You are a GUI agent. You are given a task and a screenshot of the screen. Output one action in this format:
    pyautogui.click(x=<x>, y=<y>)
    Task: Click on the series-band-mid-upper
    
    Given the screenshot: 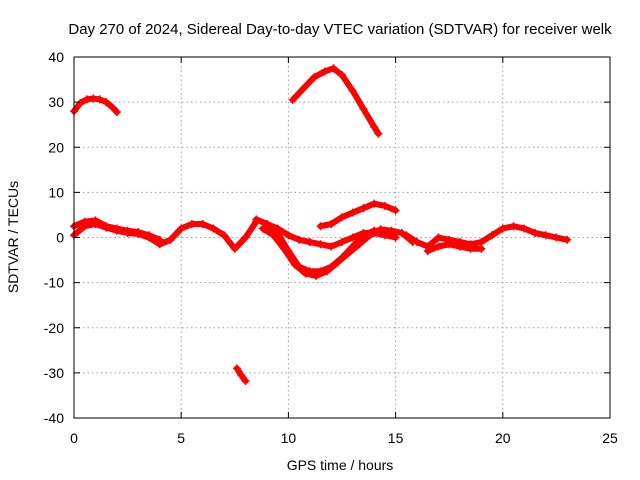 What is the action you would take?
    pyautogui.click(x=331, y=235)
    